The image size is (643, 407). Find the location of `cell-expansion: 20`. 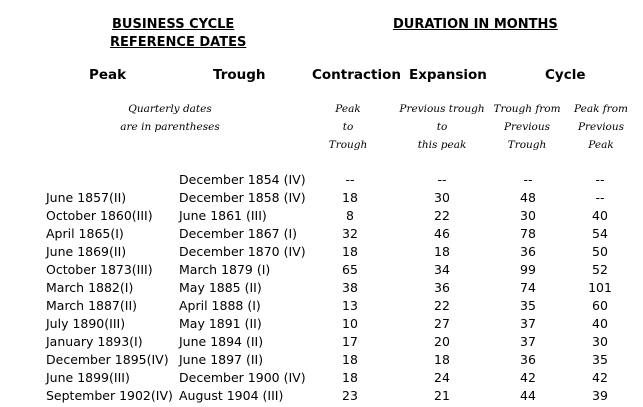

cell-expansion: 20 is located at coordinates (442, 341).